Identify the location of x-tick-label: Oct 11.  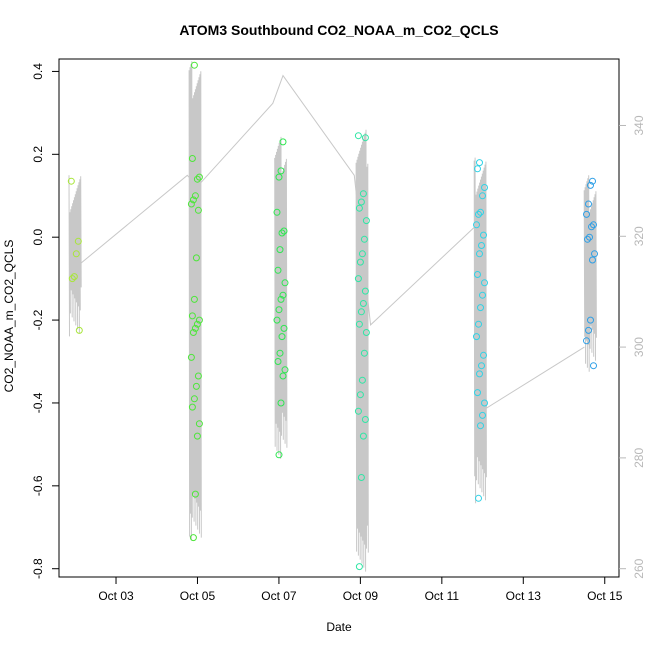
(442, 596).